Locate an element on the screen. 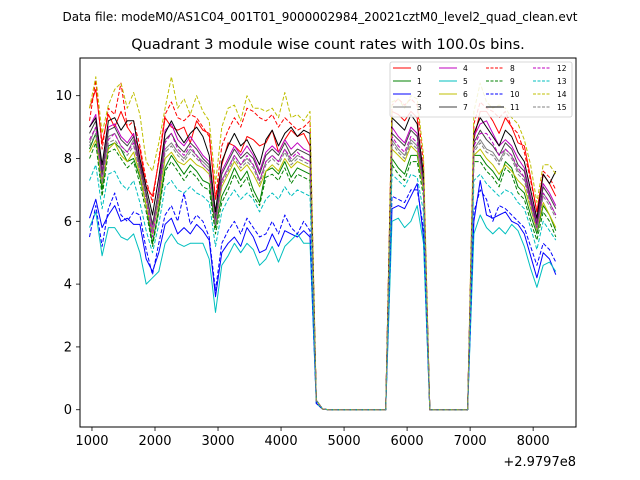 The height and width of the screenshot is (480, 640). x-tick-label: 6000 is located at coordinates (407, 441).